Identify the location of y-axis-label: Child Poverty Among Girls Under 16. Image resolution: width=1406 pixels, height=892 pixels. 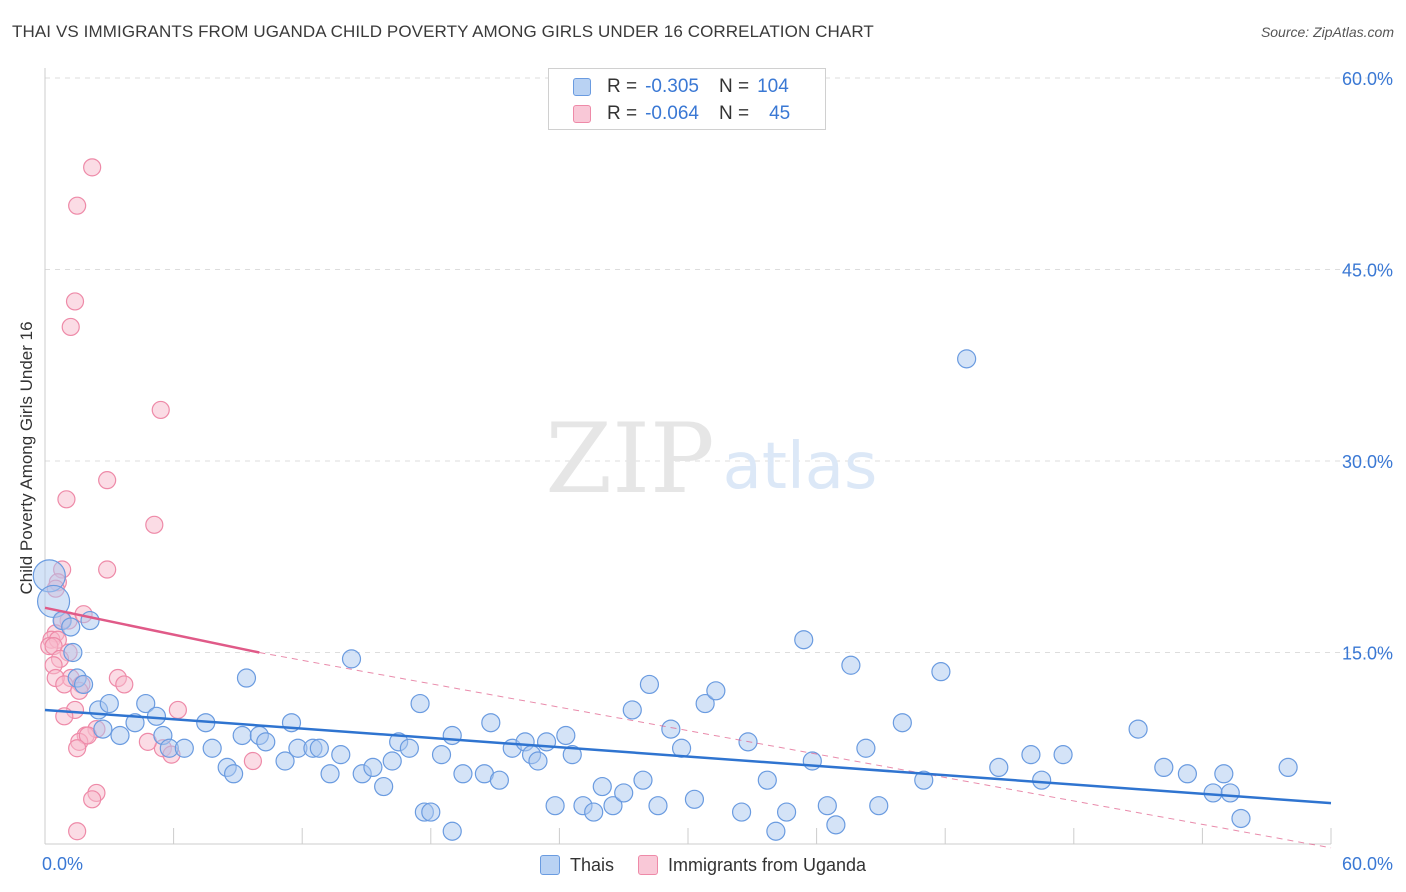
(26, 457).